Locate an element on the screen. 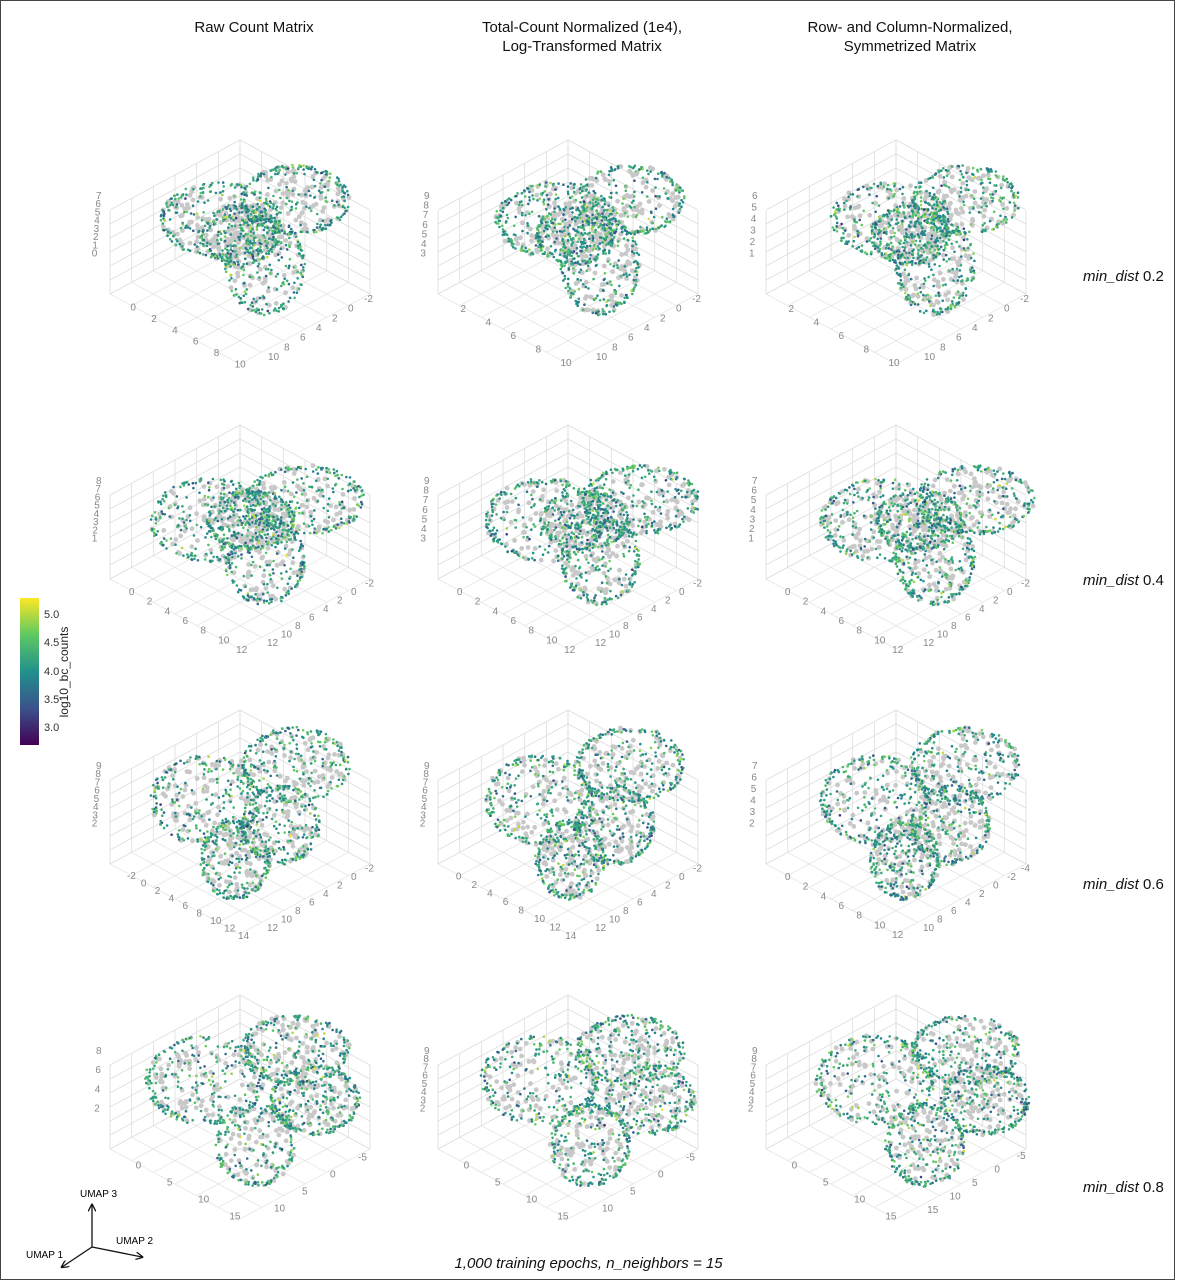  x-tick-label: 8 is located at coordinates (867, 350).